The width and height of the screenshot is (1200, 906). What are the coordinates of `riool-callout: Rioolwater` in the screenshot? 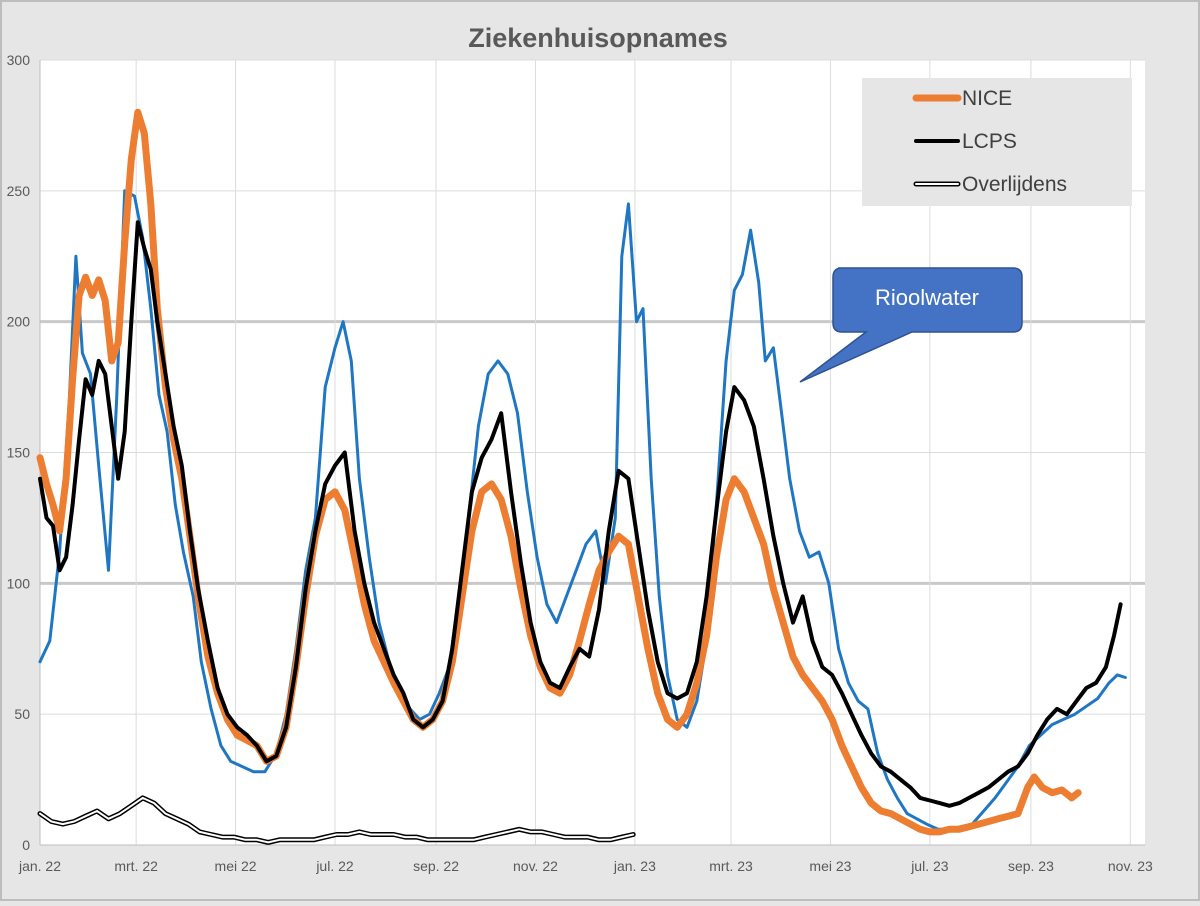 It's located at (911, 325).